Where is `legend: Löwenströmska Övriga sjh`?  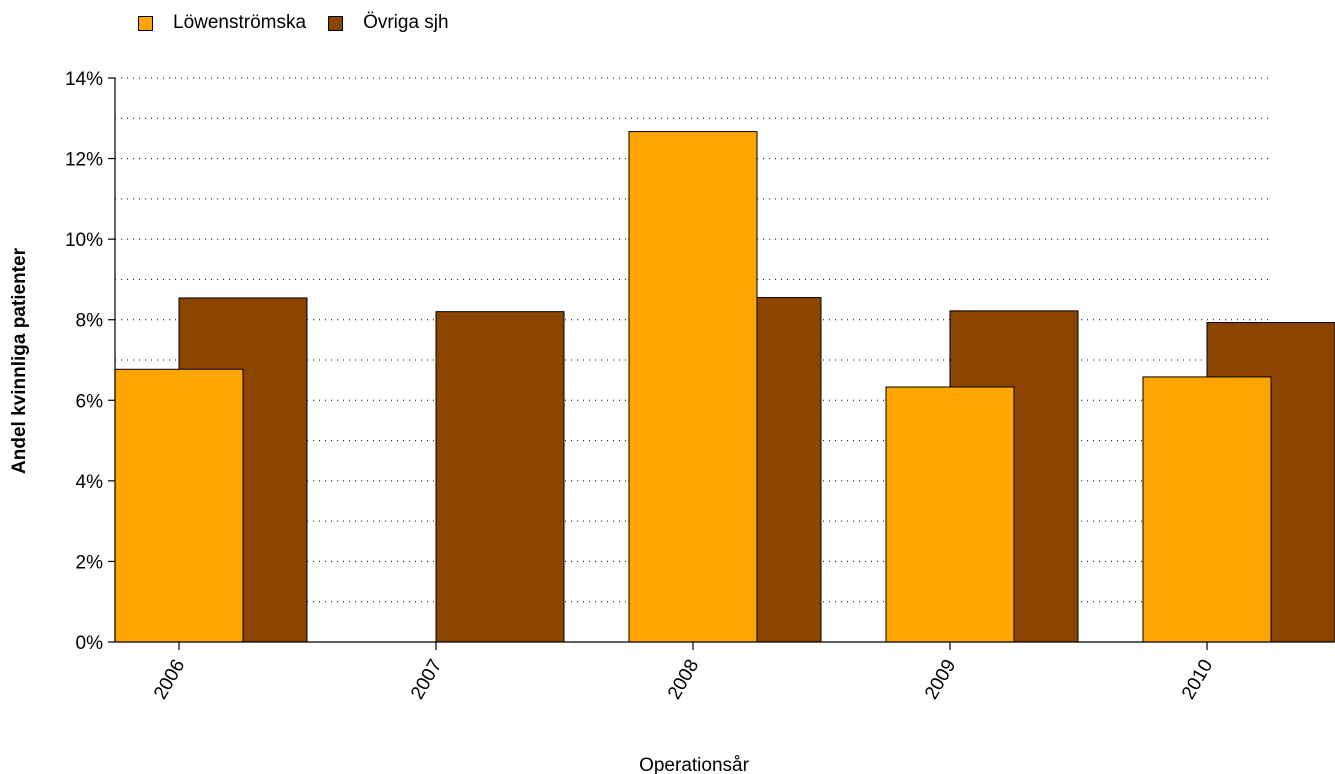 legend: Löwenströmska Övriga sjh is located at coordinates (304, 23).